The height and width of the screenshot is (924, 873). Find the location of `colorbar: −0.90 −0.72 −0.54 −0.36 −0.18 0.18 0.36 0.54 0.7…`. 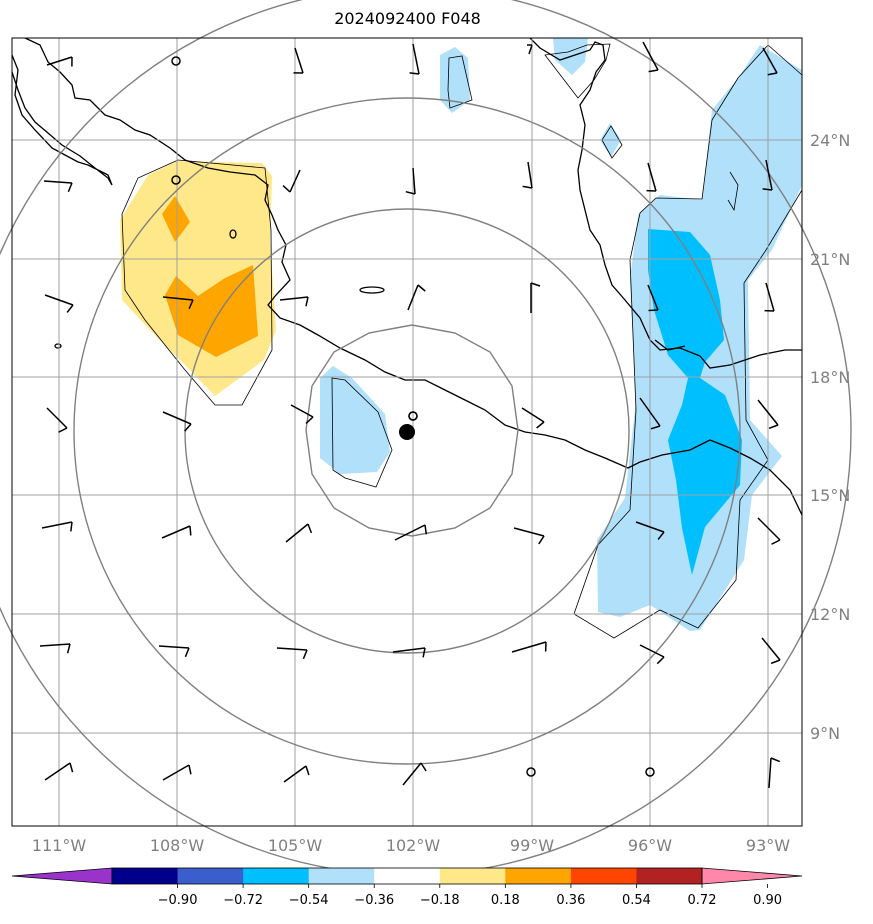

colorbar: −0.90 −0.72 −0.54 −0.36 −0.18 0.18 0.36 0.54 0.7… is located at coordinates (407, 887).